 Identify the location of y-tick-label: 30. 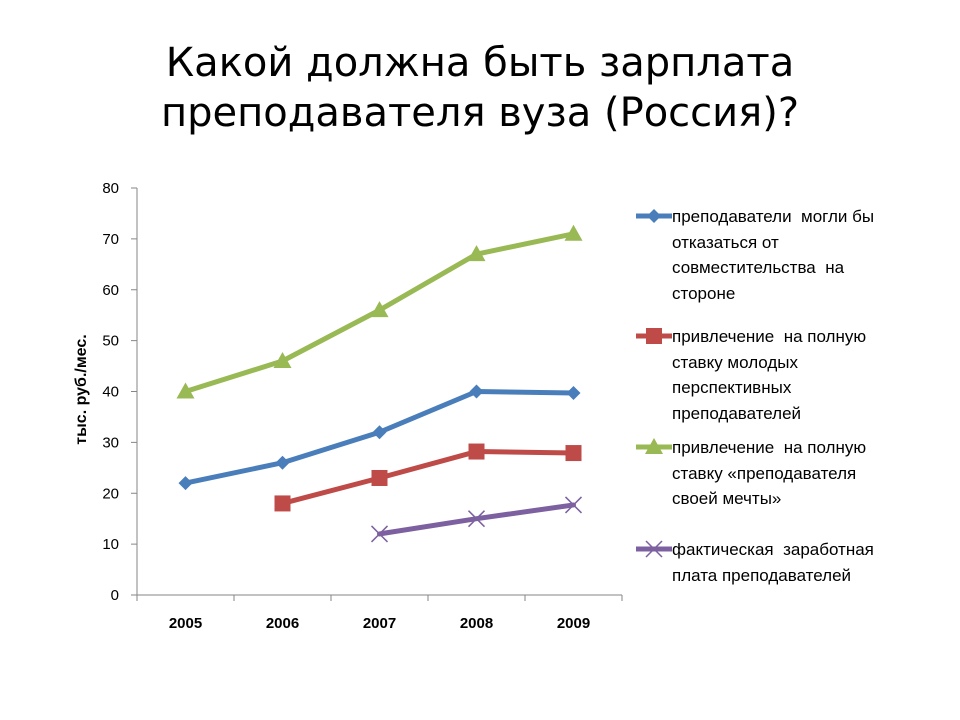
(110, 442).